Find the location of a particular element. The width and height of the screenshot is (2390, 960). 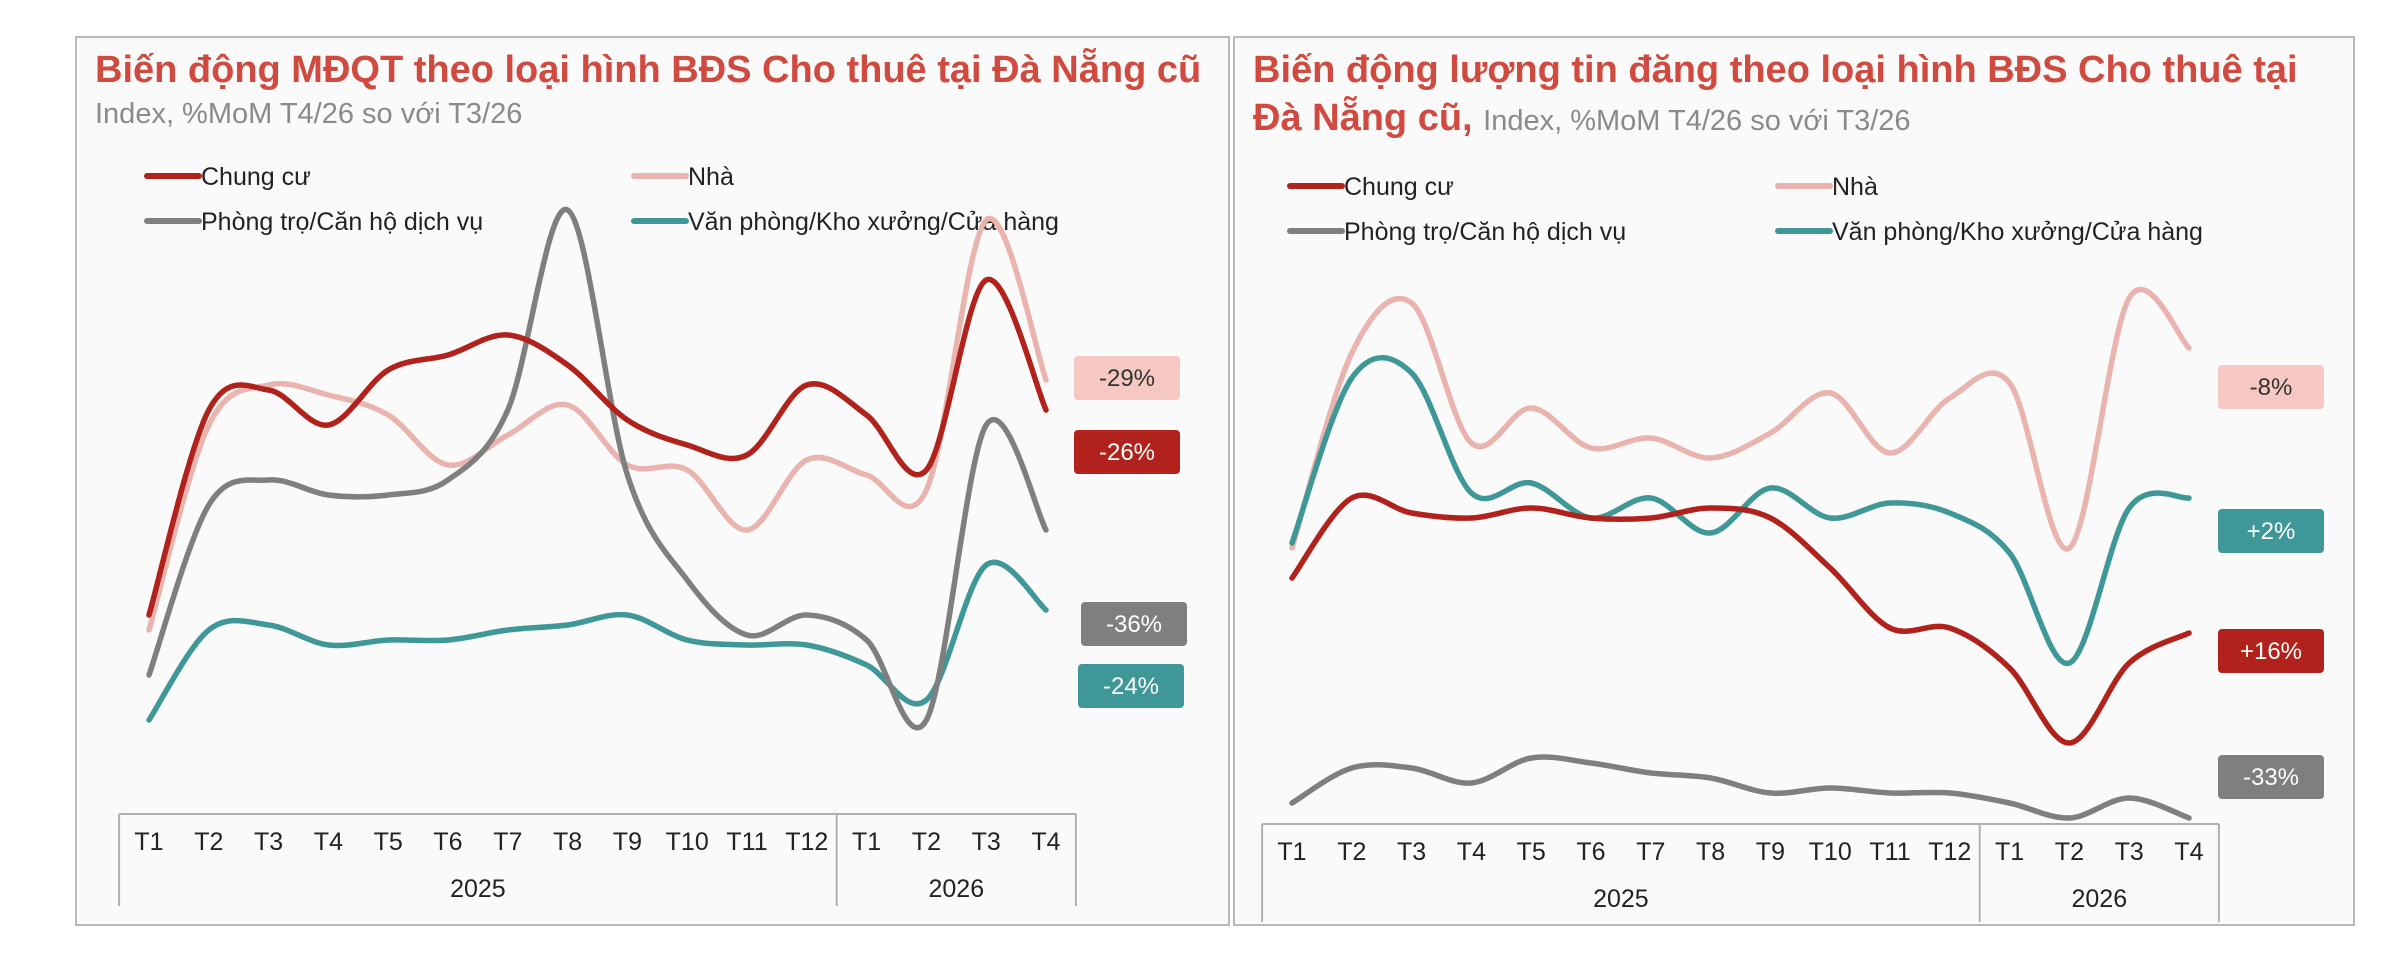

badge-nha: -8% is located at coordinates (2271, 387).